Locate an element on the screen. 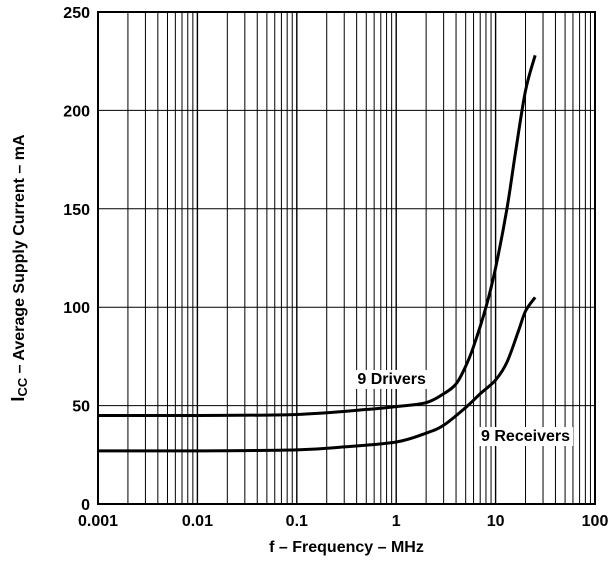 Image resolution: width=612 pixels, height=568 pixels. x-tick-label: 0.1 is located at coordinates (297, 521).